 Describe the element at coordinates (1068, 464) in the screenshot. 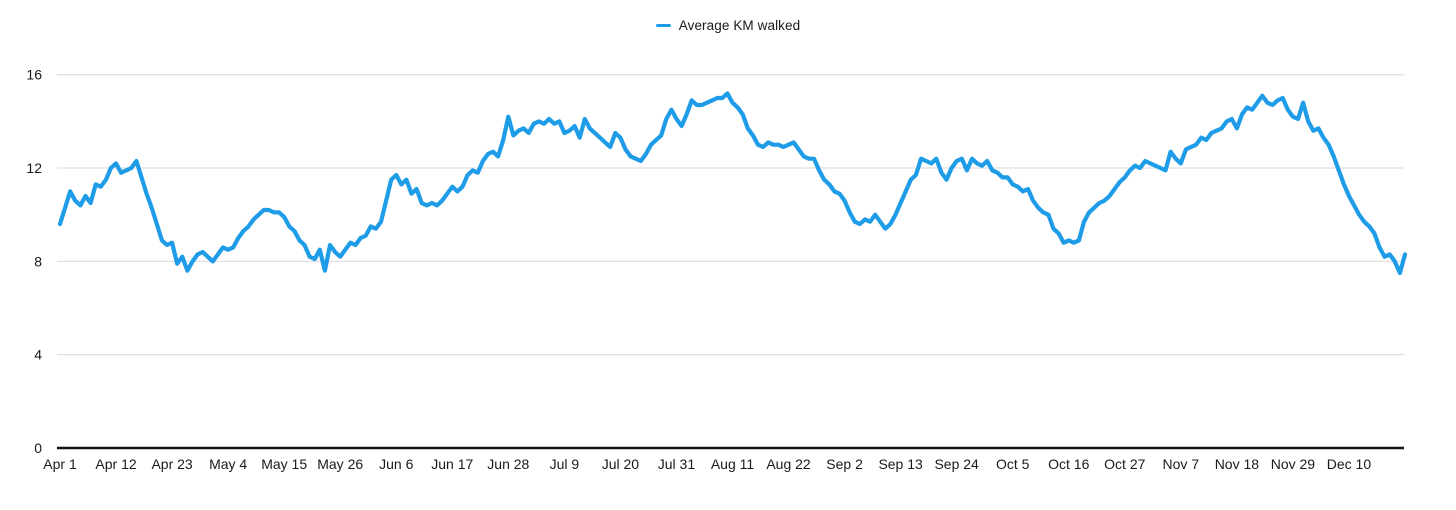

I see `x-tick-label: Oct 16` at that location.